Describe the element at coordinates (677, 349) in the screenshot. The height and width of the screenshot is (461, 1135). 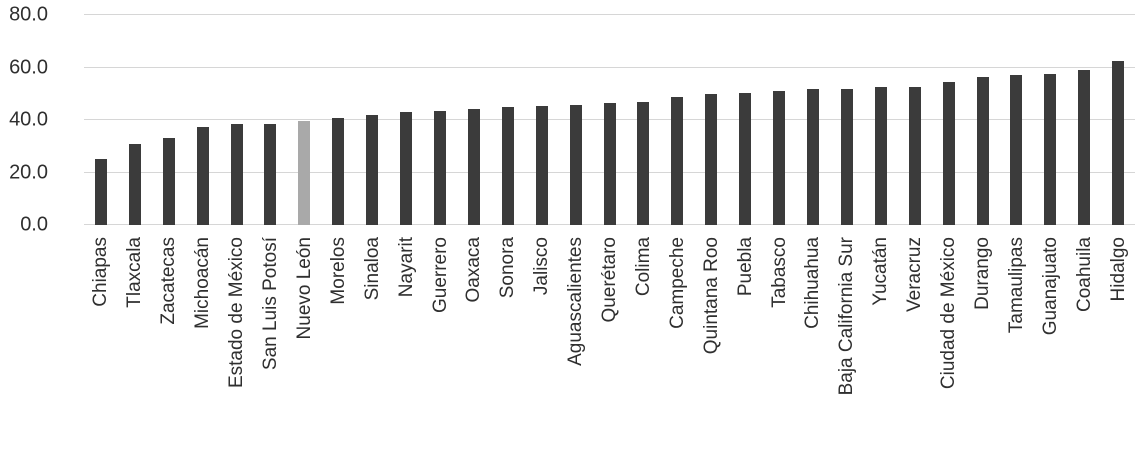
I see `x-label-cell: Campeche` at that location.